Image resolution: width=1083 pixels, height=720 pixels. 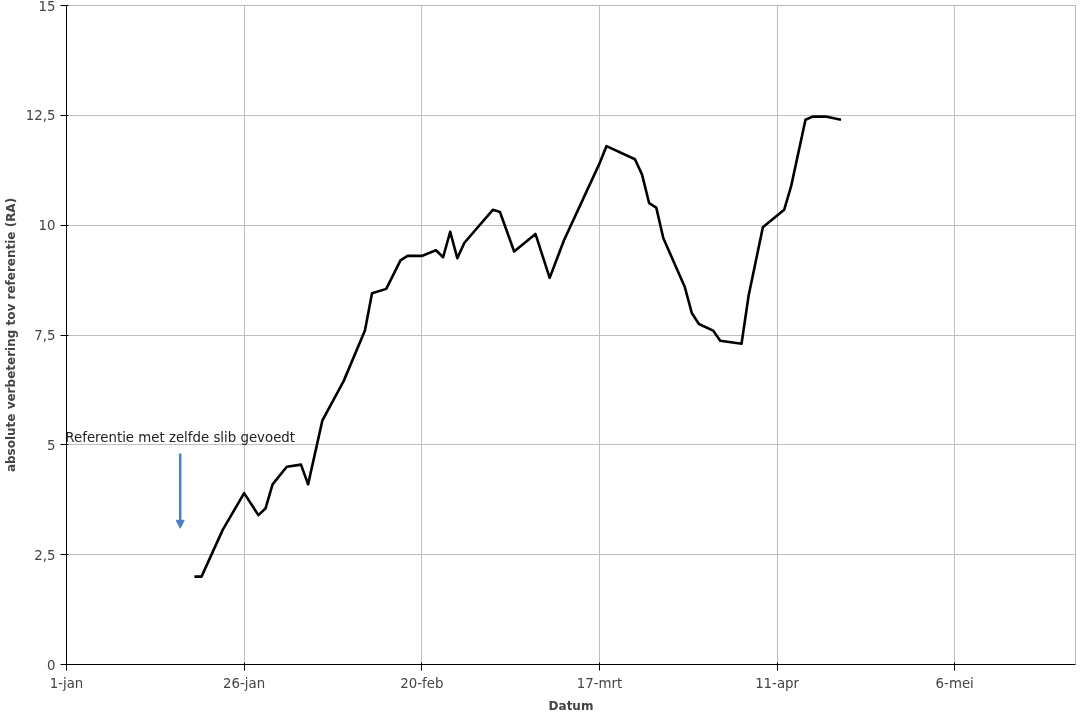 I want to click on x-tick-label: 11-apr, so click(x=777, y=683).